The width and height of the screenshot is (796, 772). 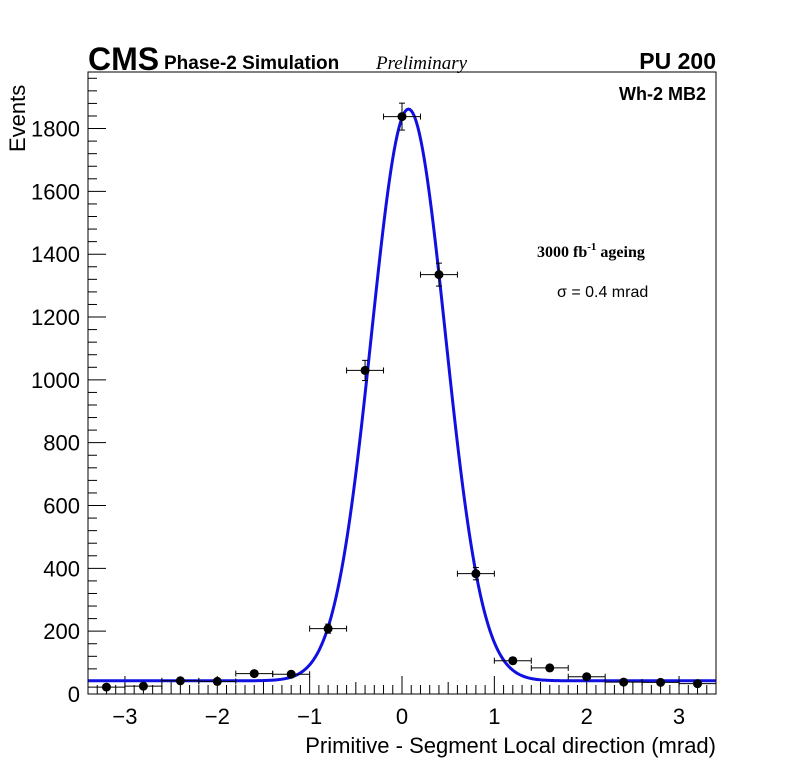 What do you see at coordinates (55, 191) in the screenshot?
I see `y-tick-label: 1600` at bounding box center [55, 191].